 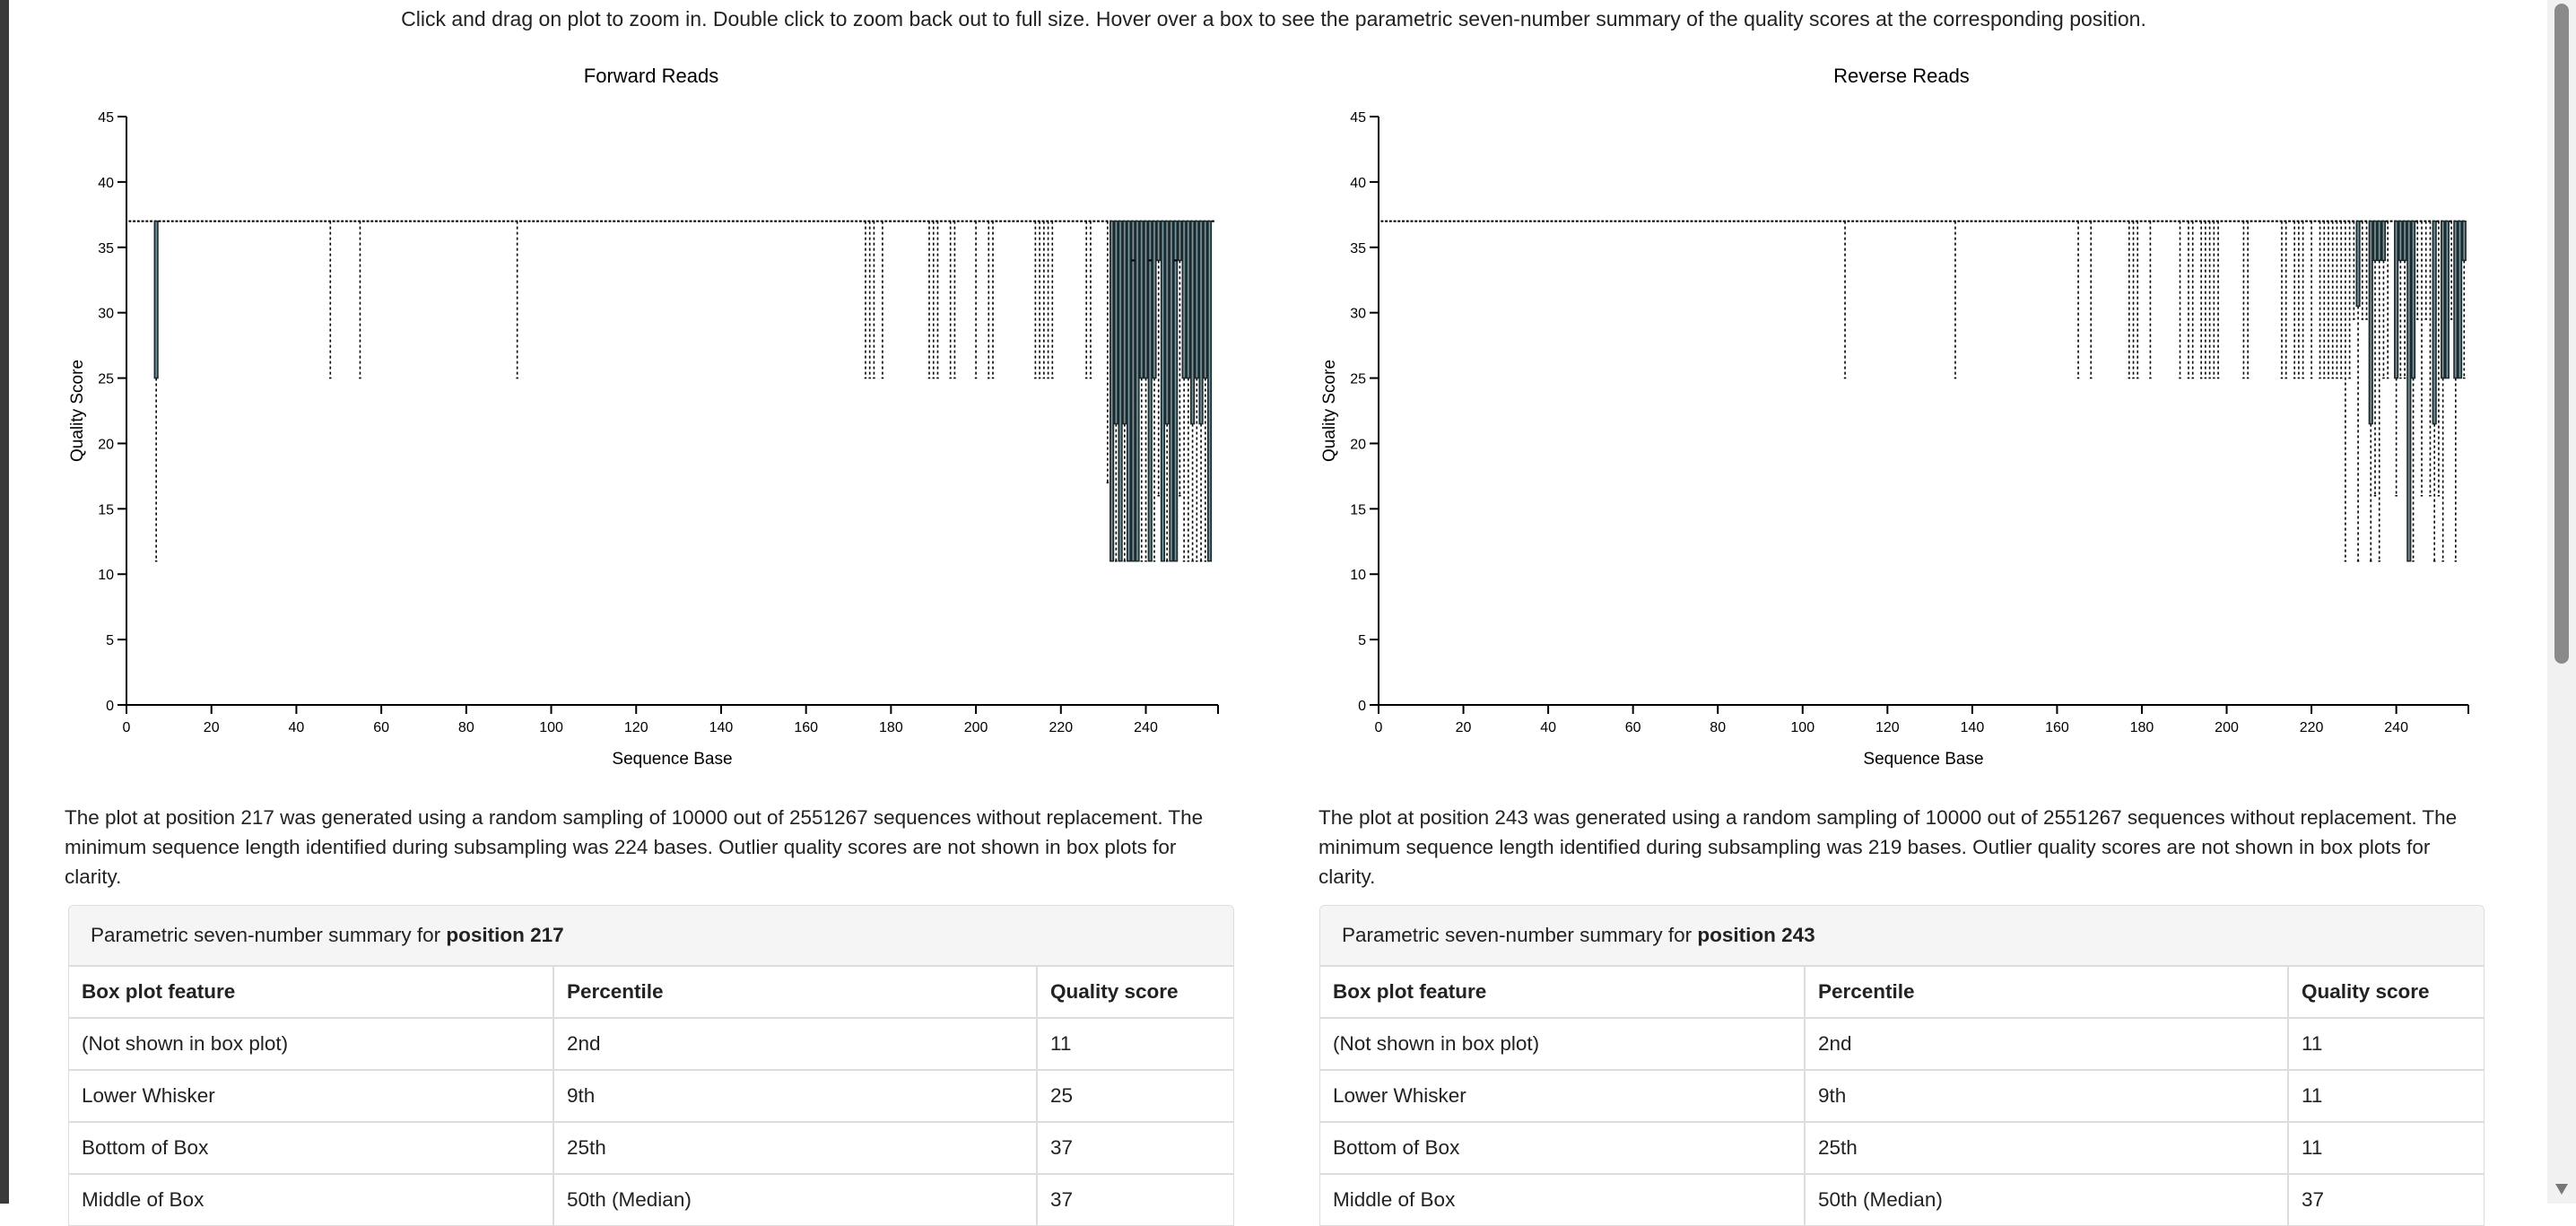 I want to click on scroll-down-arrow-icon, so click(x=2561, y=1189).